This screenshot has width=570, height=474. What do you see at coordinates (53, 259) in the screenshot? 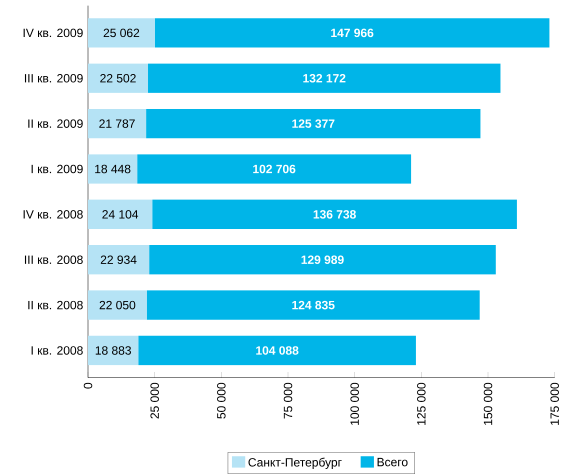
I see `y-tick-label: III кв. 2008` at bounding box center [53, 259].